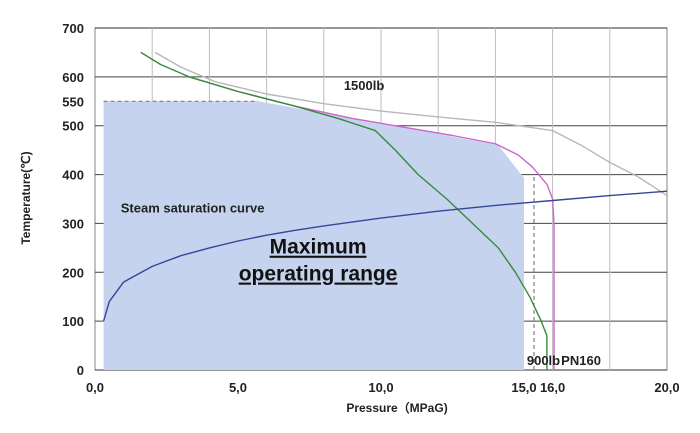 This screenshot has width=700, height=433. I want to click on annotation-1500lb: 1500lb, so click(364, 85).